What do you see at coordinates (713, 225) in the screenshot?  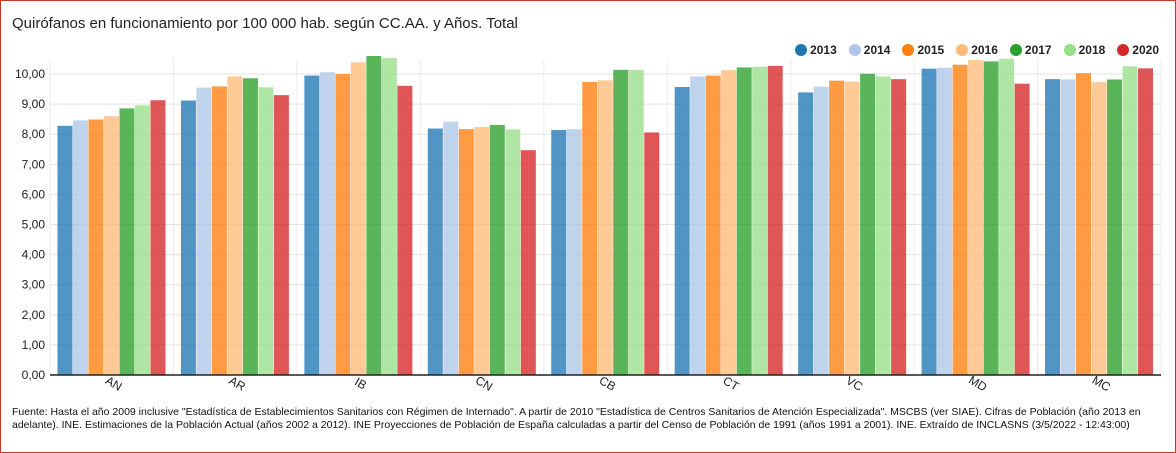 I see `bar-CT-2015` at bounding box center [713, 225].